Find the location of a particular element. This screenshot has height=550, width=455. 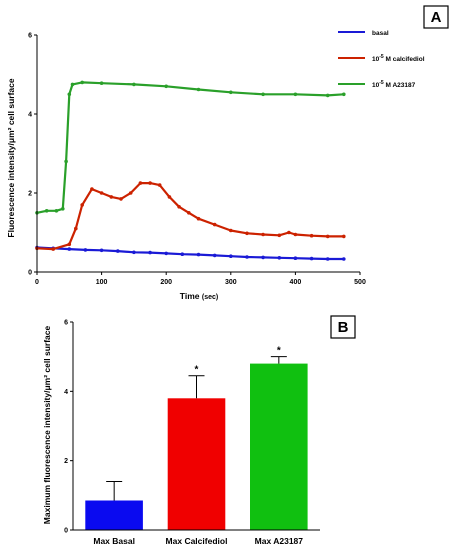

panel-a-x-tick-label: 500 is located at coordinates (360, 282).